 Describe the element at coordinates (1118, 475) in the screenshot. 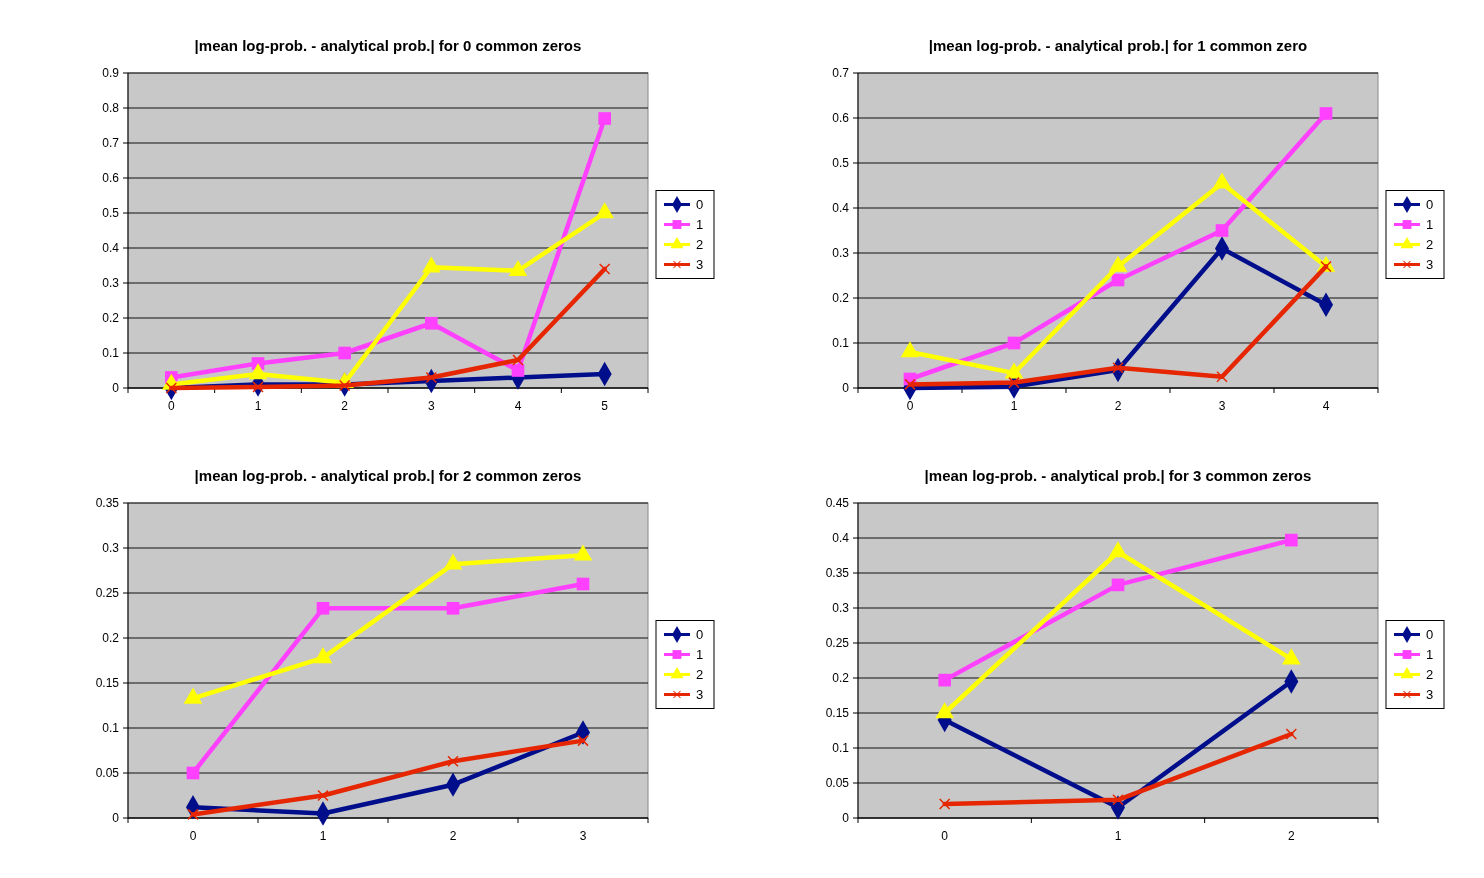

I see `chart-title: |mean log-prob. - analytical prob.| for 3 common zeros` at that location.